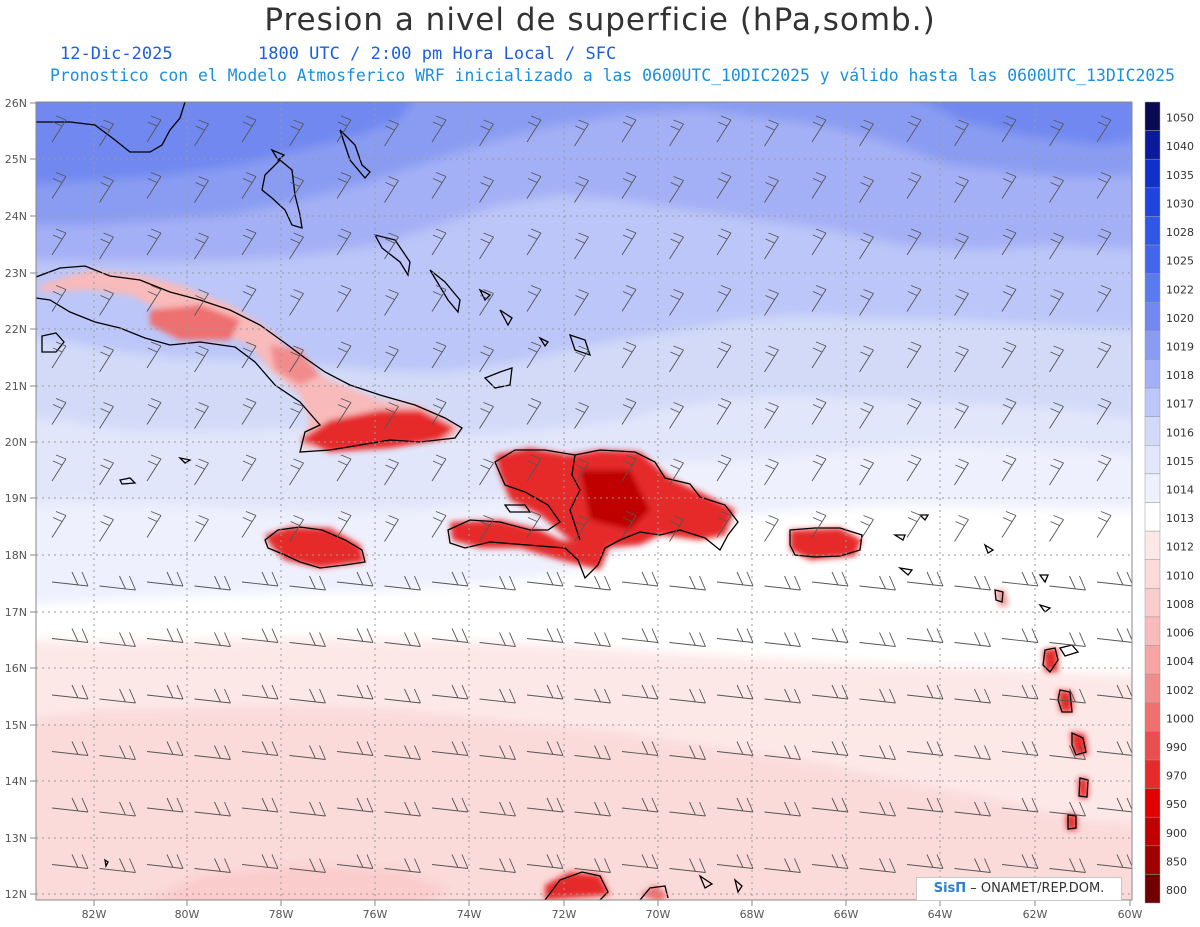  Describe the element at coordinates (564, 914) in the screenshot. I see `lon-label: 72W` at that location.